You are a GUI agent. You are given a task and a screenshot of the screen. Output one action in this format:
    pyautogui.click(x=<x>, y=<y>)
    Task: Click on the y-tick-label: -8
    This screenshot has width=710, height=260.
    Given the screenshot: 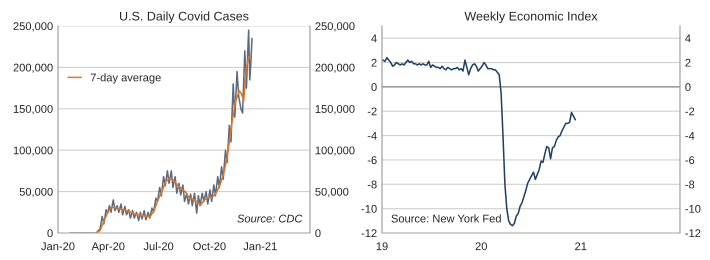 What is the action you would take?
    pyautogui.click(x=372, y=184)
    